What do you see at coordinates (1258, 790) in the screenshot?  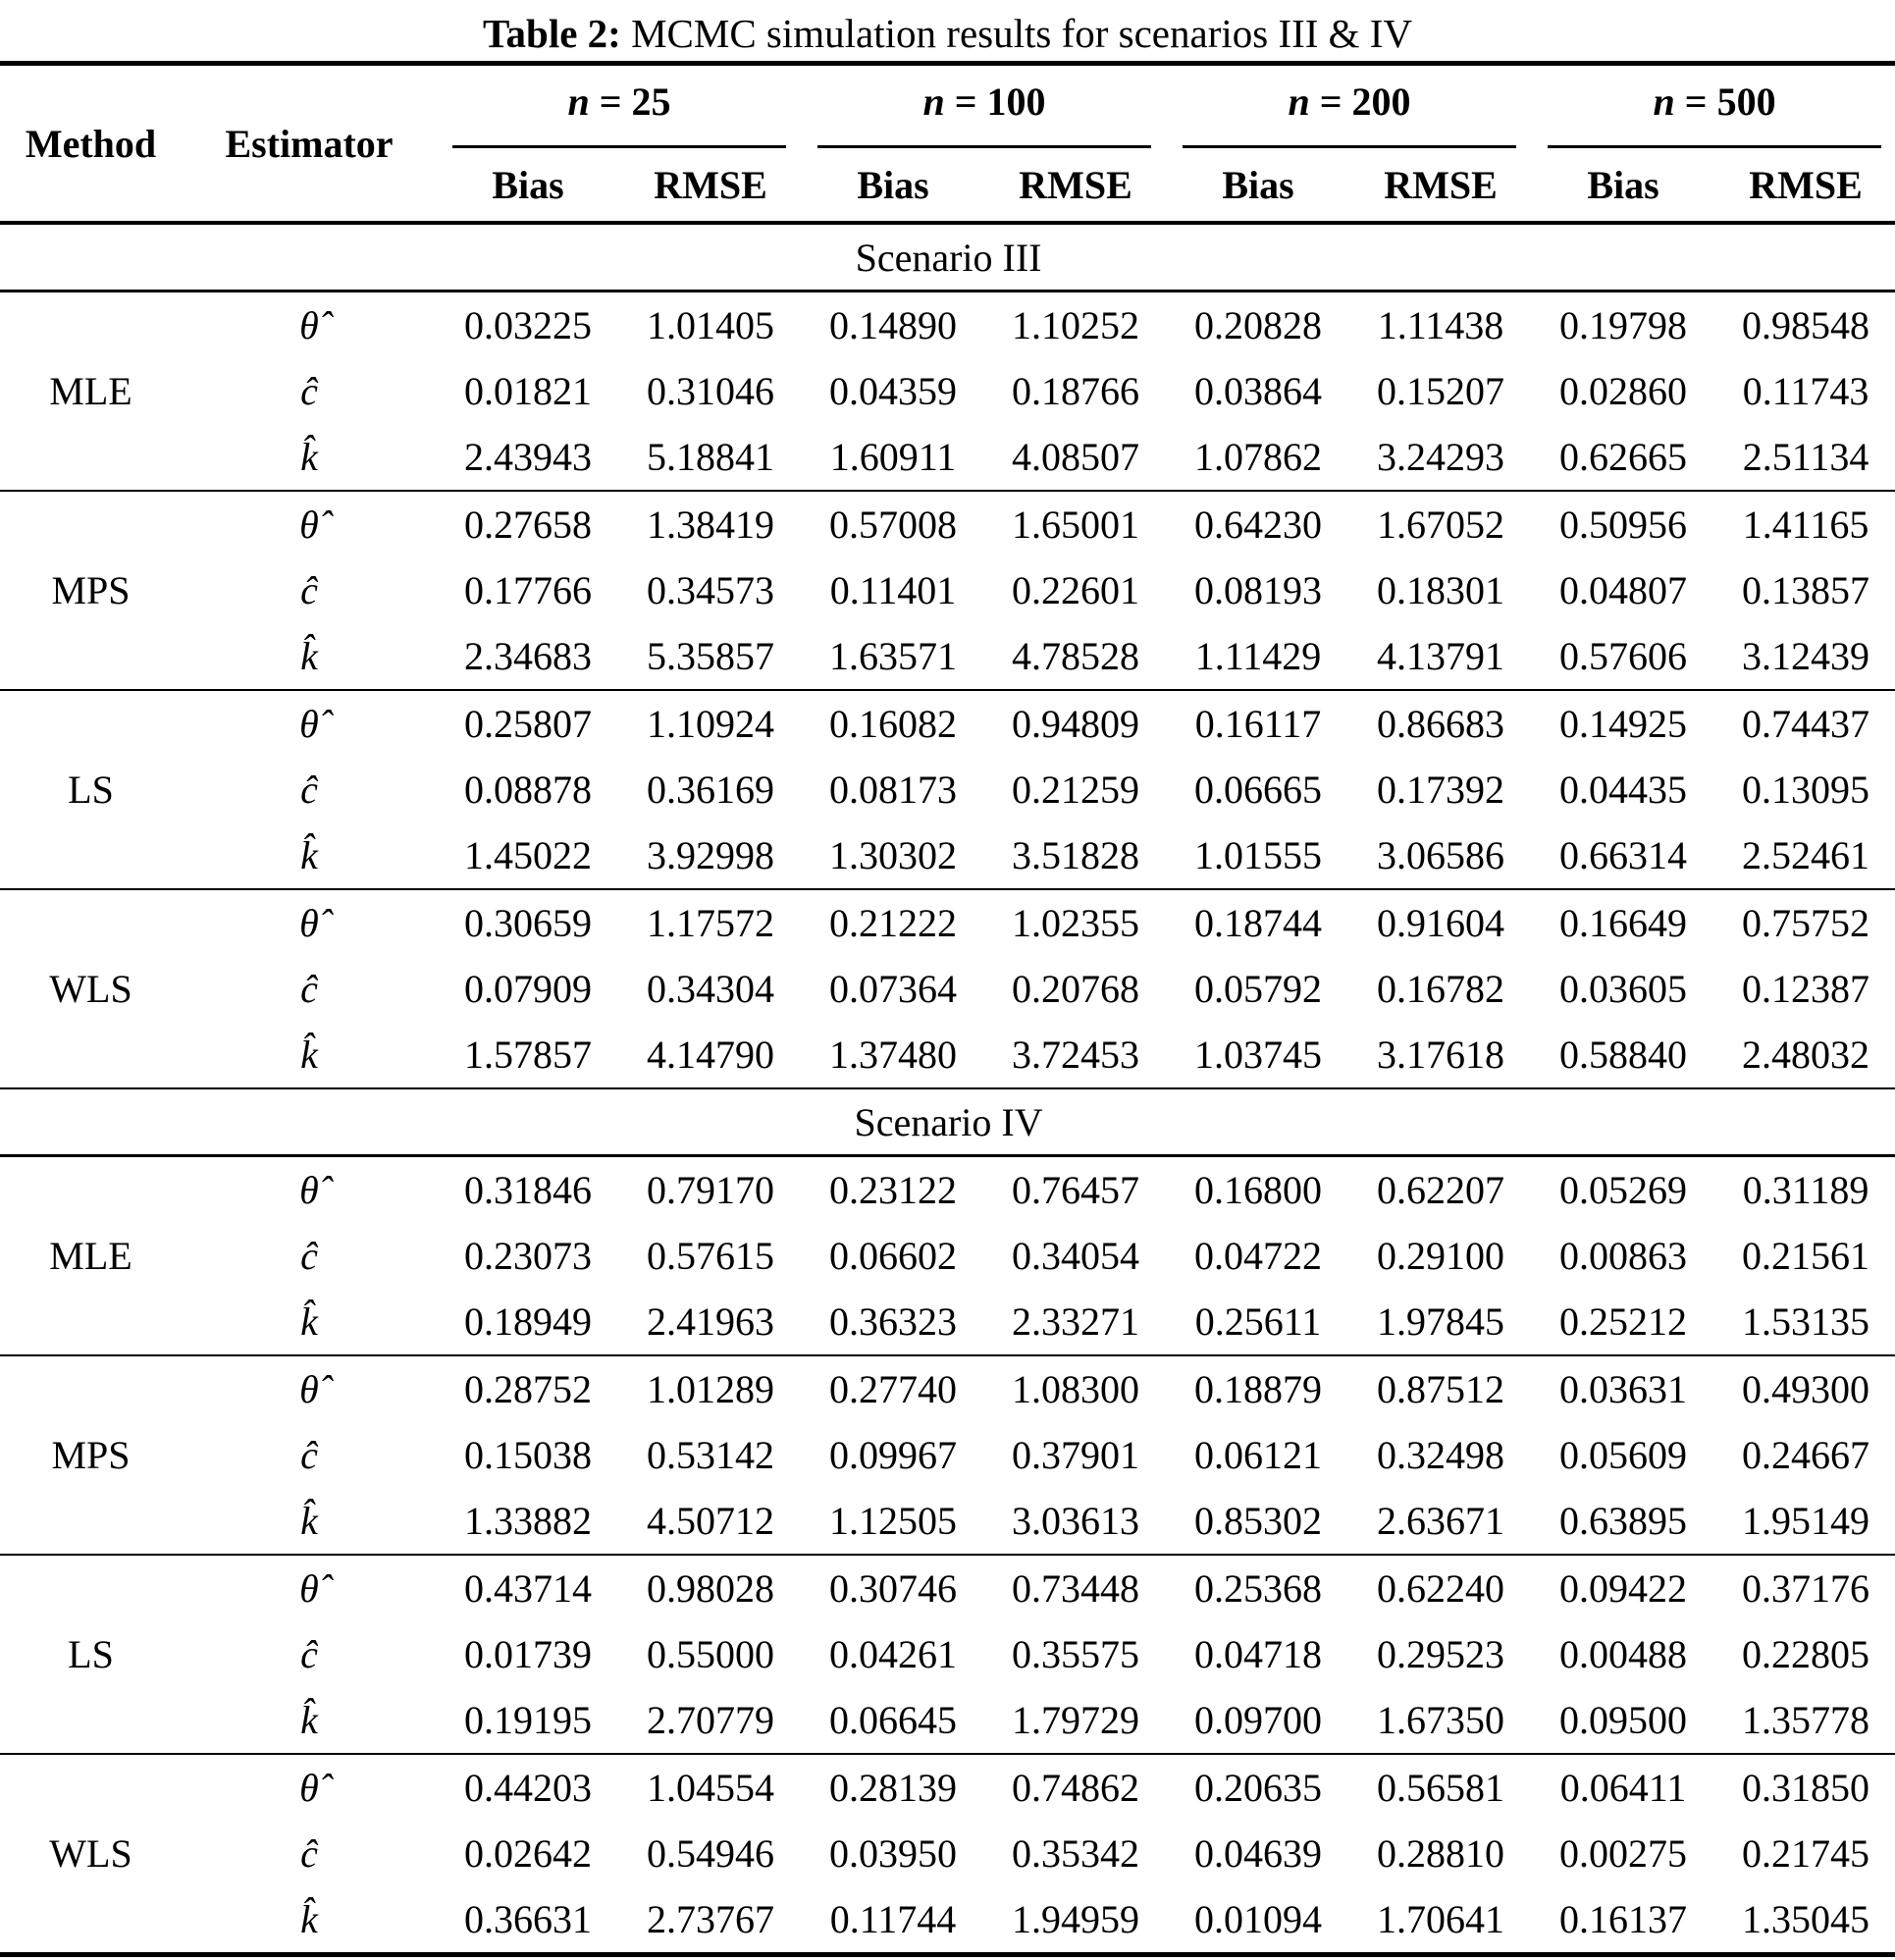 I see `bias-value-cell: 0.06665` at bounding box center [1258, 790].